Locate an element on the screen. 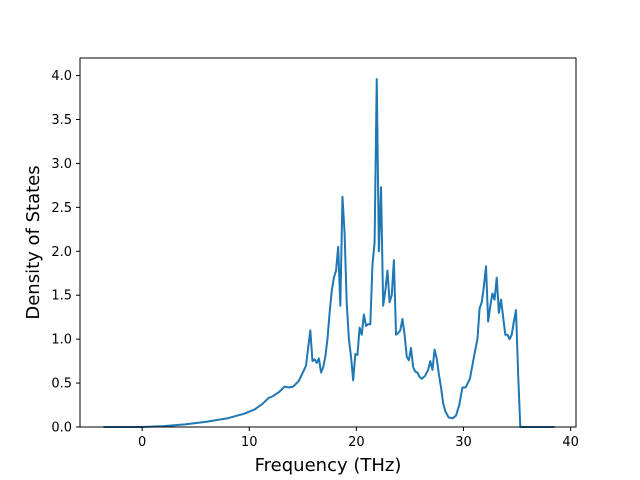  x-axis-label: Frequency (THz) is located at coordinates (328, 465).